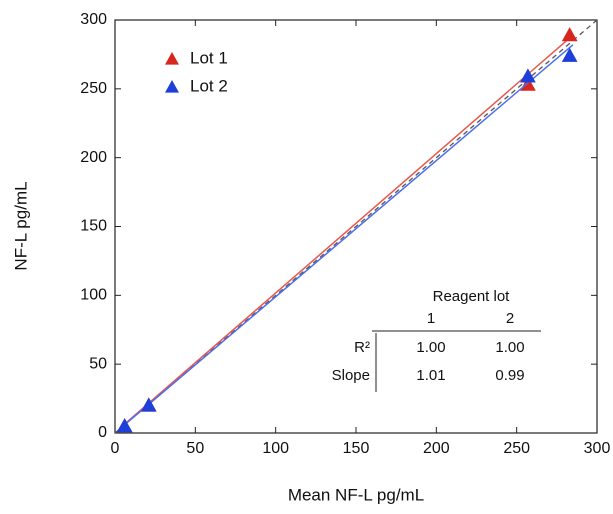  What do you see at coordinates (431, 318) in the screenshot?
I see `table-column: 1` at bounding box center [431, 318].